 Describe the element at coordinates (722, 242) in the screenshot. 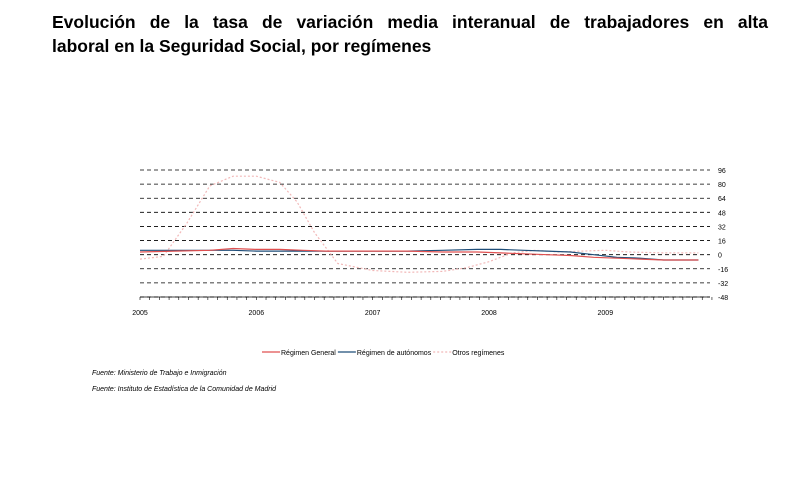

I see `y-tick-label: 16` at that location.